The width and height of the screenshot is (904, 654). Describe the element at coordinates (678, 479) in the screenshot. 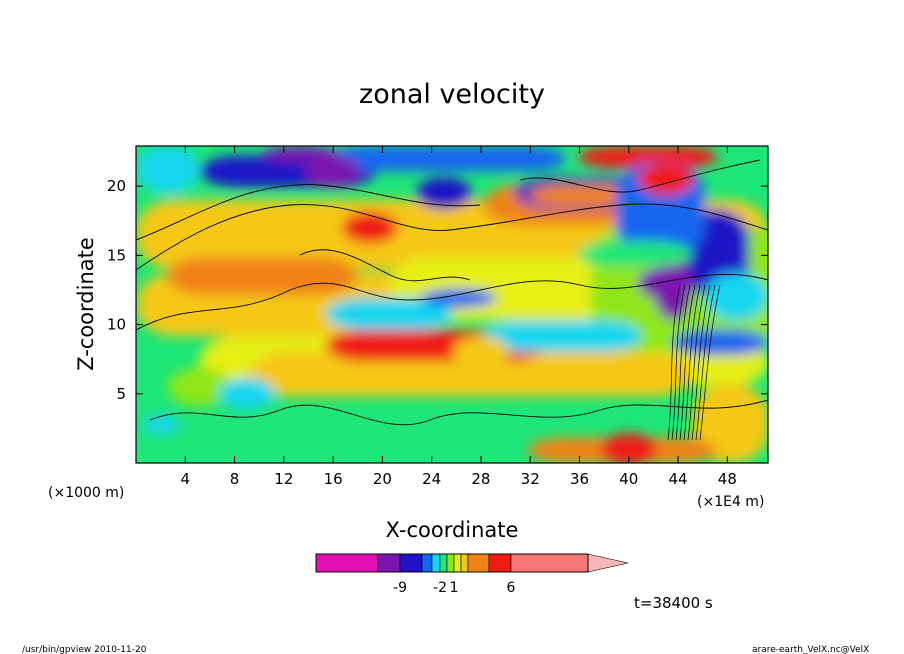

I see `x-tick-label: 44` at that location.